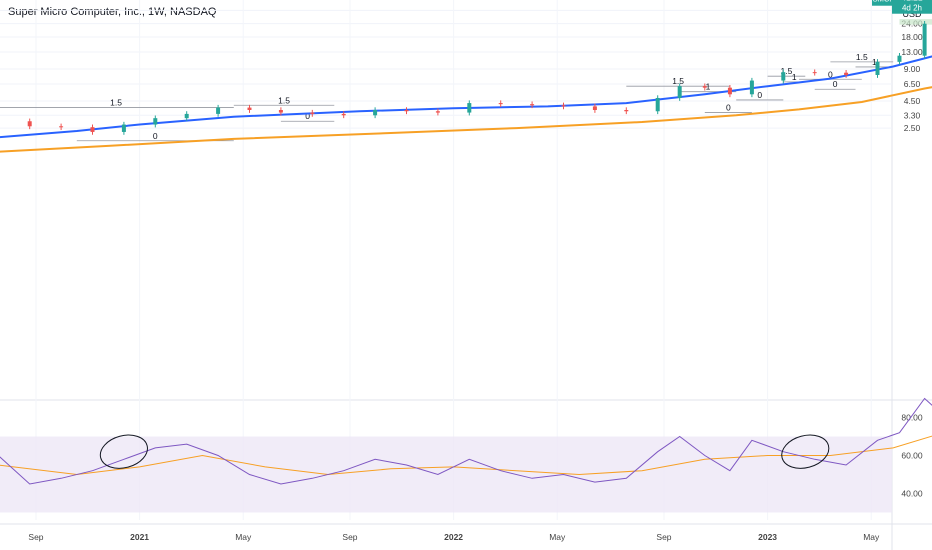 The width and height of the screenshot is (932, 550). I want to click on rsi-tick-label: 60.00, so click(912, 456).